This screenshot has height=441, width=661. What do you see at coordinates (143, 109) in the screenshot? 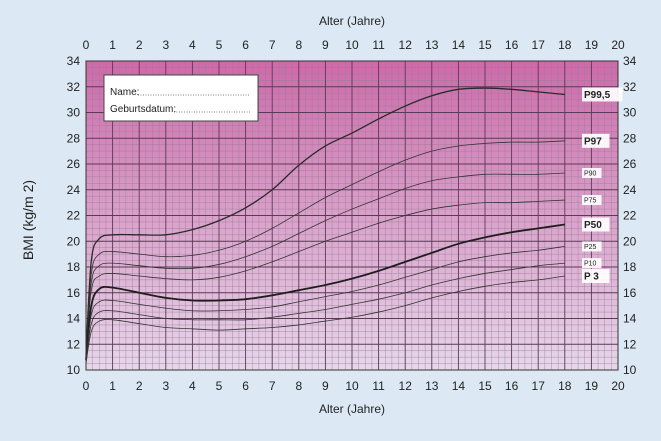
I see `birthdate-label: Geburtsdatum:` at bounding box center [143, 109].